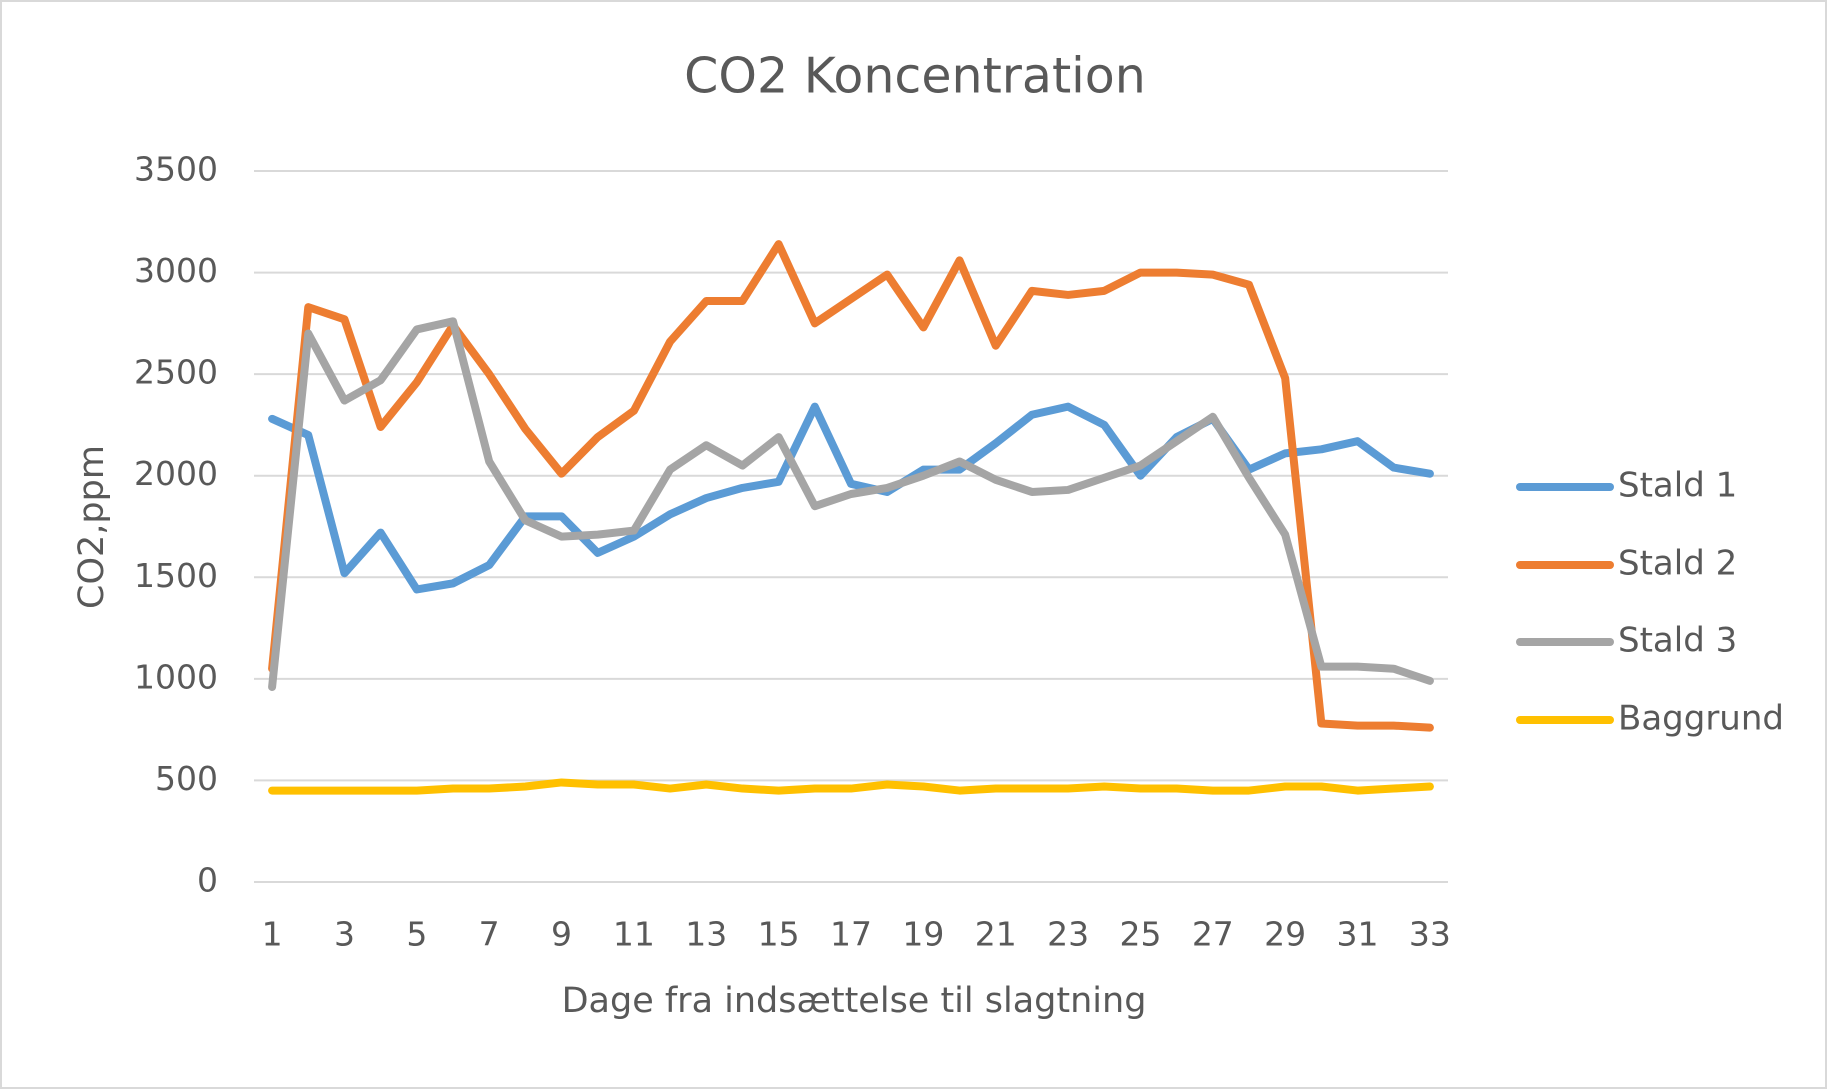 The width and height of the screenshot is (1827, 1089). I want to click on x-tick-label: 23, so click(1068, 934).